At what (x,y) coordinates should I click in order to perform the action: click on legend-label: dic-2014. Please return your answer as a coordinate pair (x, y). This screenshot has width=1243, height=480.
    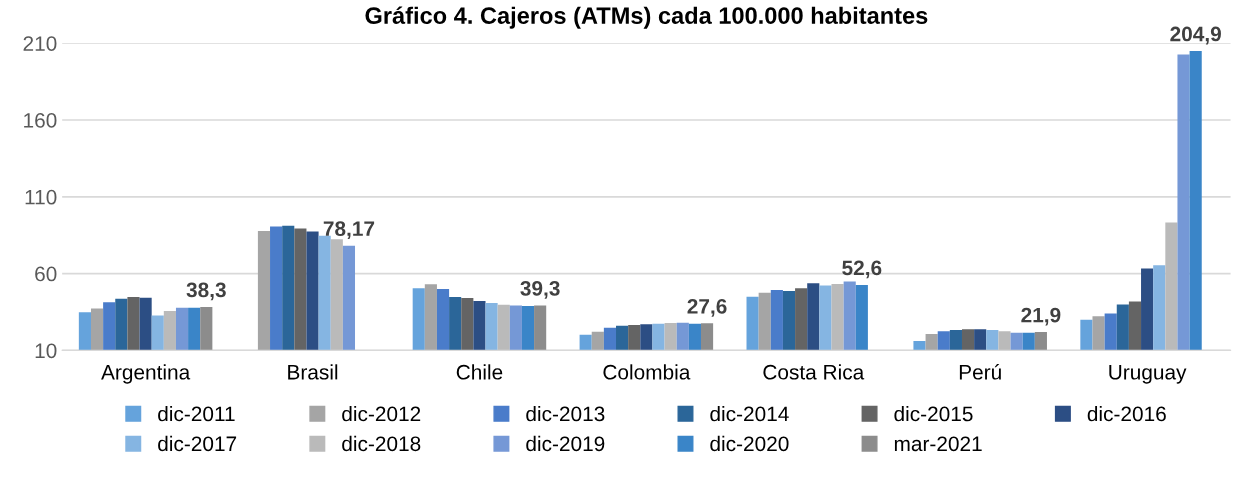
    Looking at the image, I should click on (749, 414).